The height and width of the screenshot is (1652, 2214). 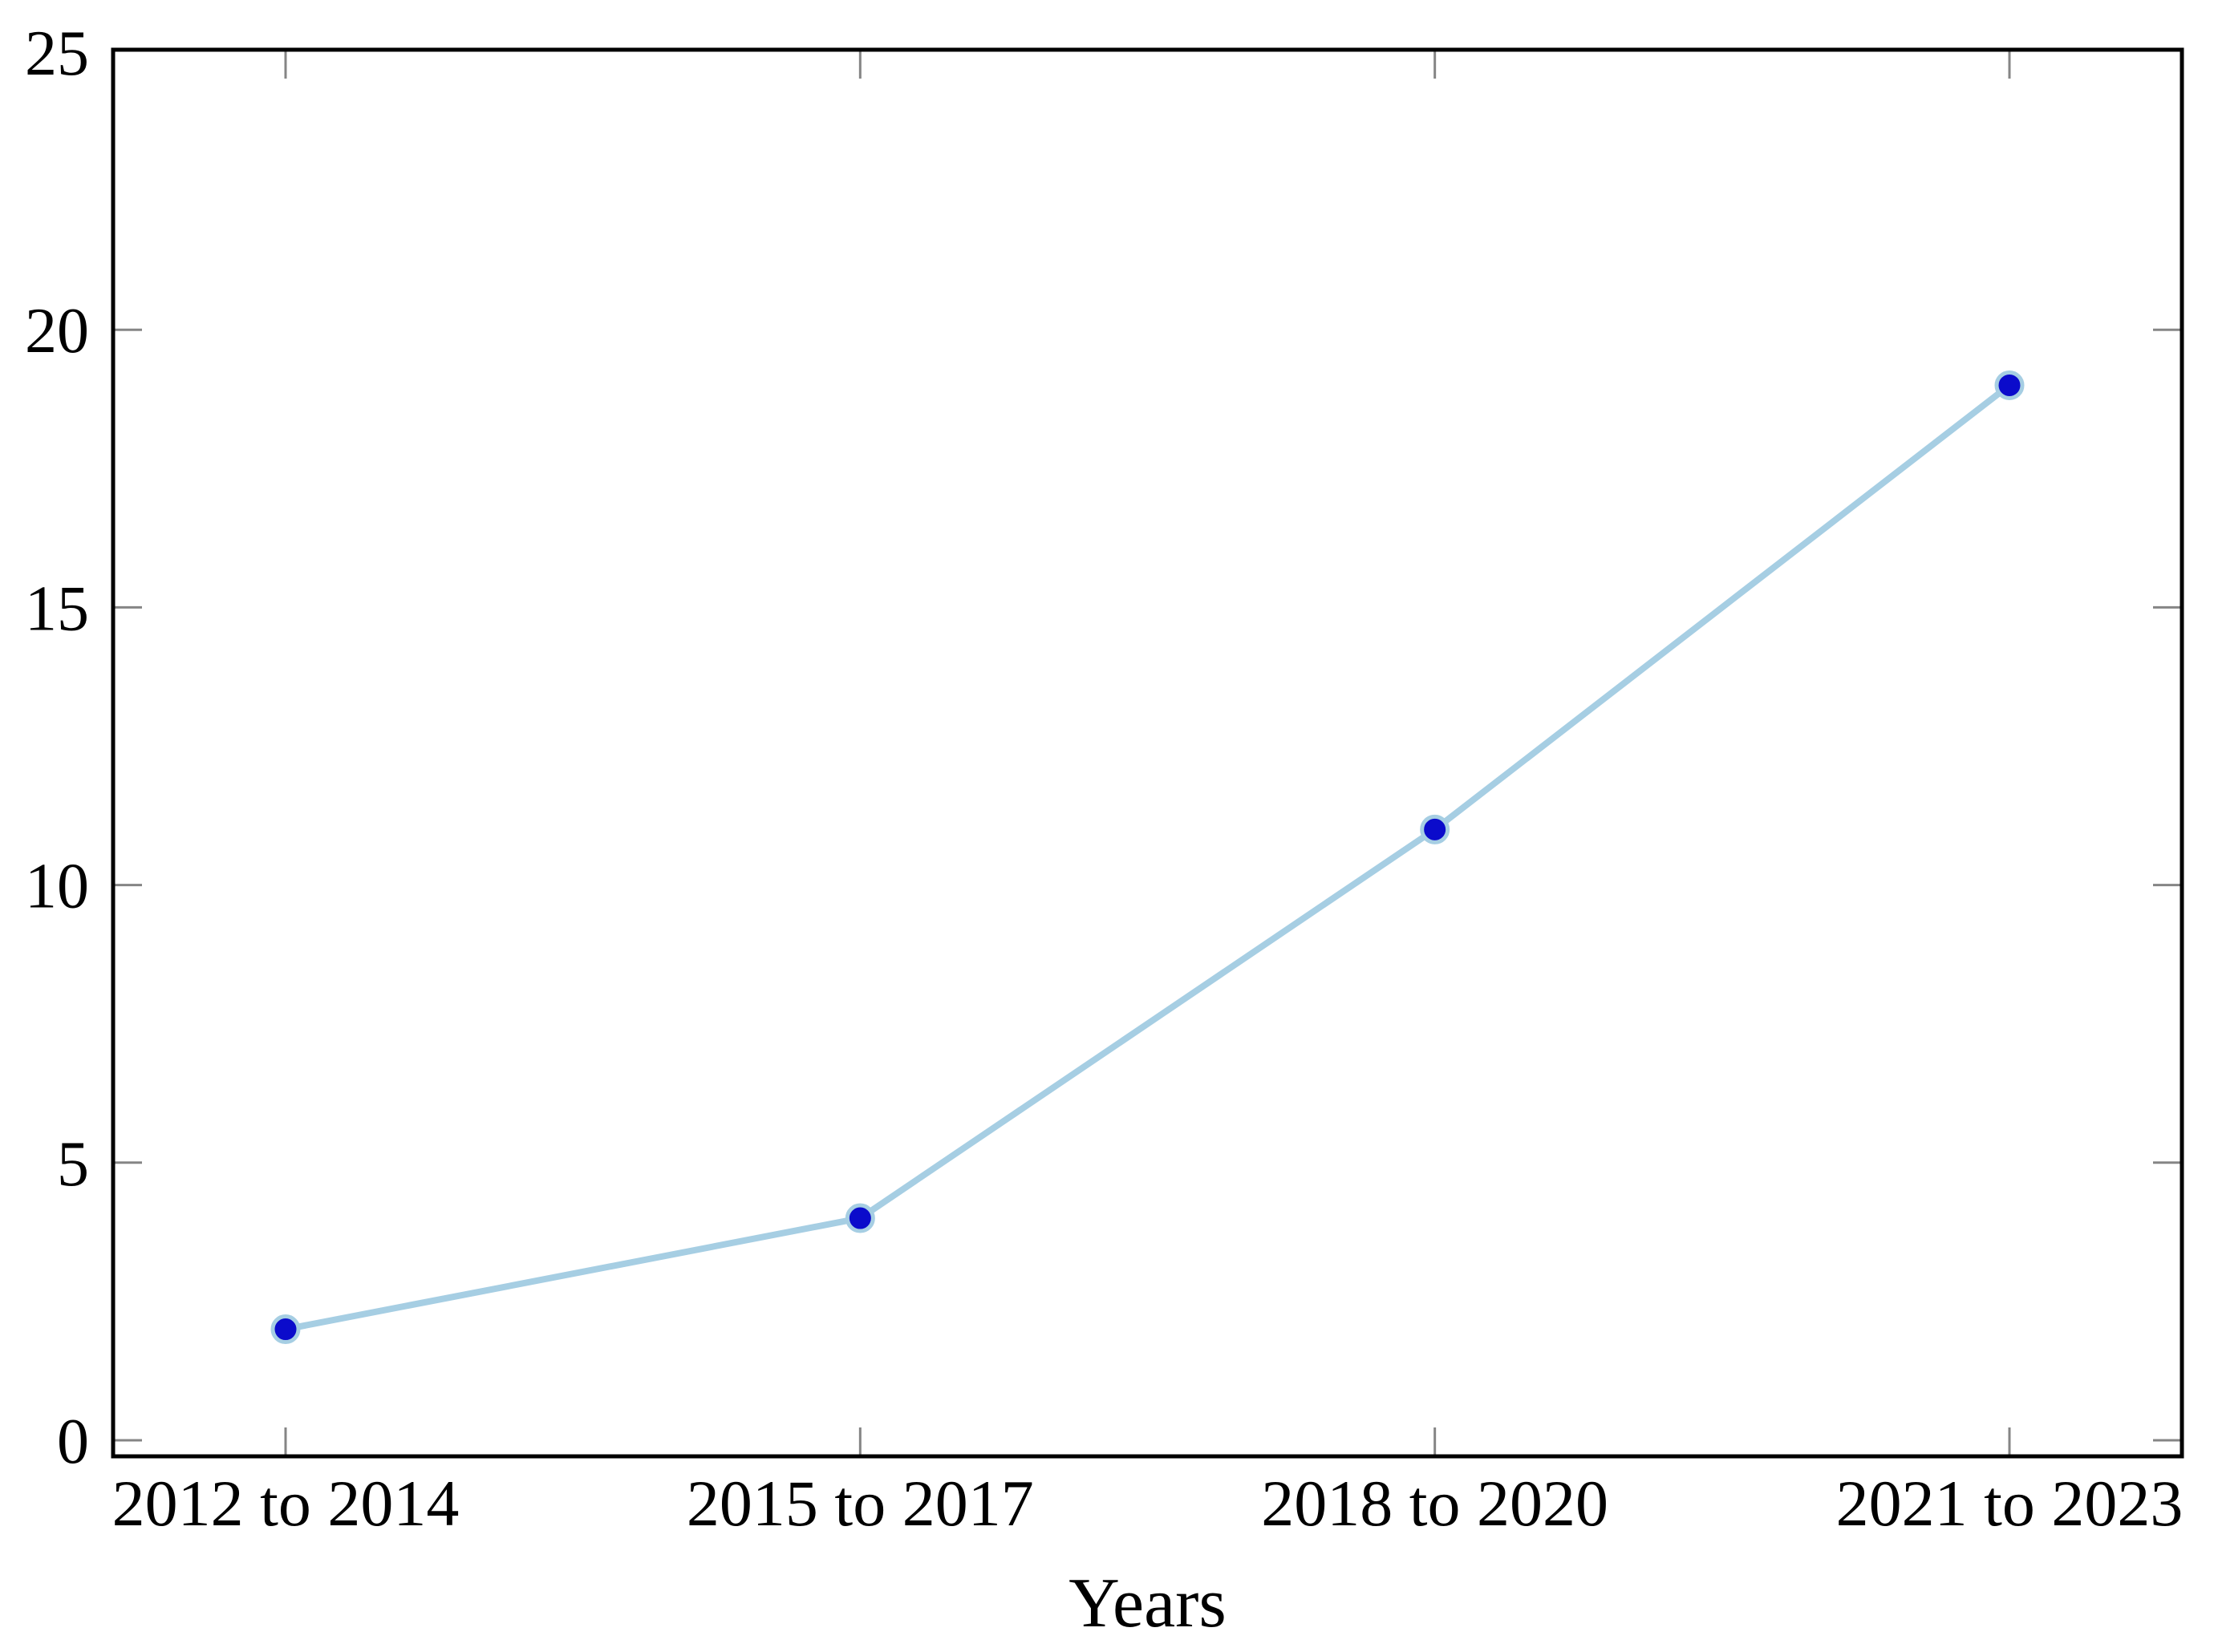 What do you see at coordinates (57, 331) in the screenshot?
I see `y-axis-tick-label: 20` at bounding box center [57, 331].